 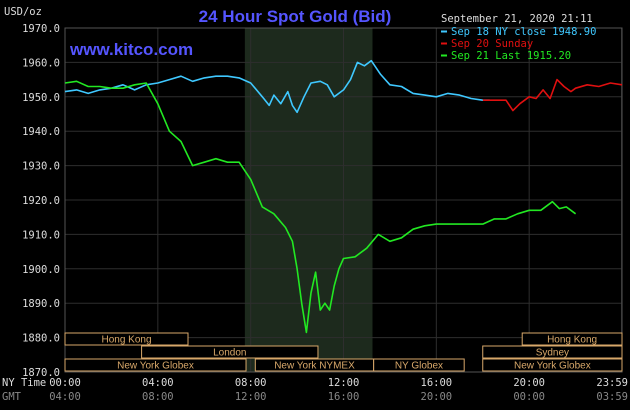 I want to click on legend-label: Sep 21 Last 1915.20, so click(x=511, y=56).